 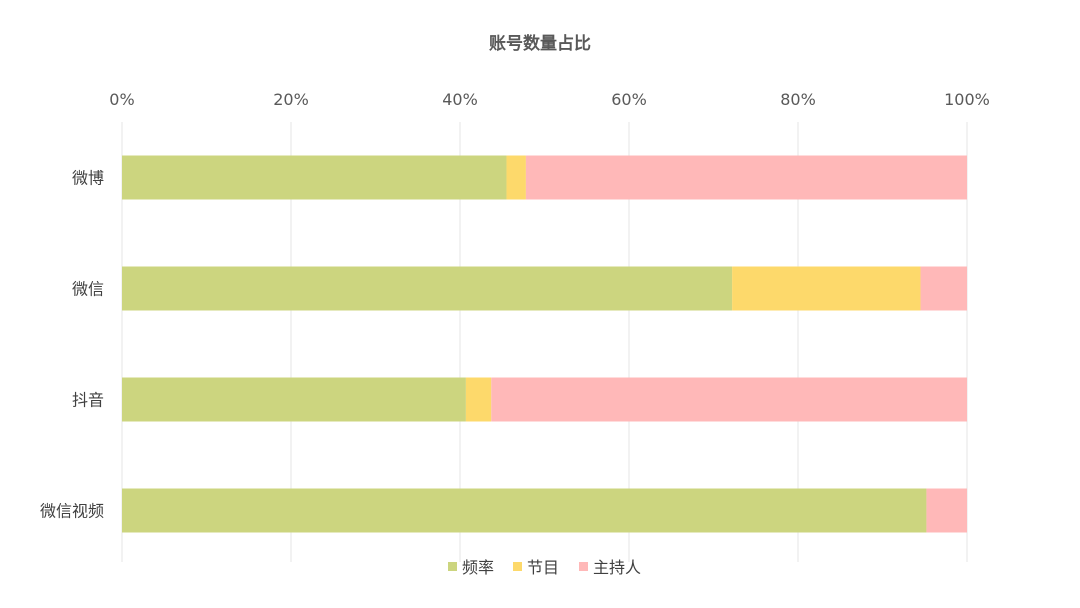 I want to click on y-category-label: 微信, so click(x=88, y=289).